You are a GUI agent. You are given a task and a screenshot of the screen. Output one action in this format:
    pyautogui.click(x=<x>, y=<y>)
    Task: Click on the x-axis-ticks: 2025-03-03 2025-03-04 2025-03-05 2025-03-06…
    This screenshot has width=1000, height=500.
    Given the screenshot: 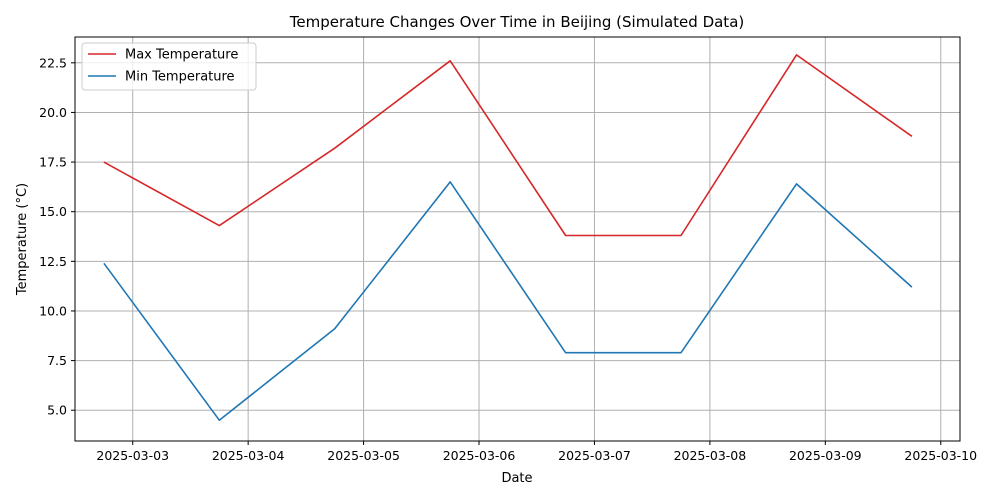 What is the action you would take?
    pyautogui.click(x=536, y=452)
    